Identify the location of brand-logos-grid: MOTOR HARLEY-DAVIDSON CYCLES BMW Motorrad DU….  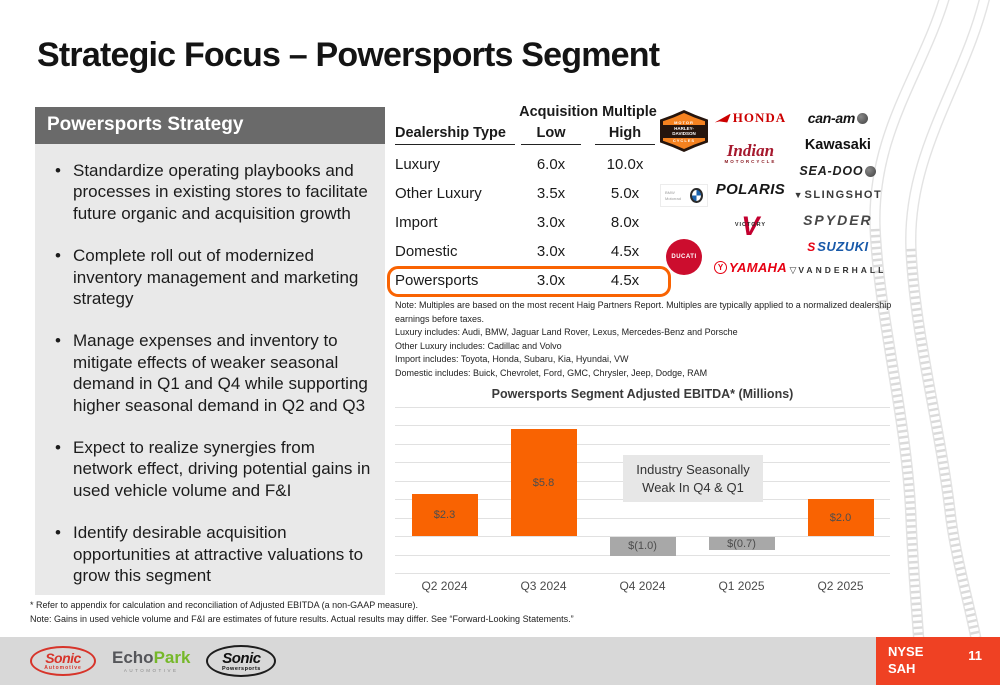
(771, 192).